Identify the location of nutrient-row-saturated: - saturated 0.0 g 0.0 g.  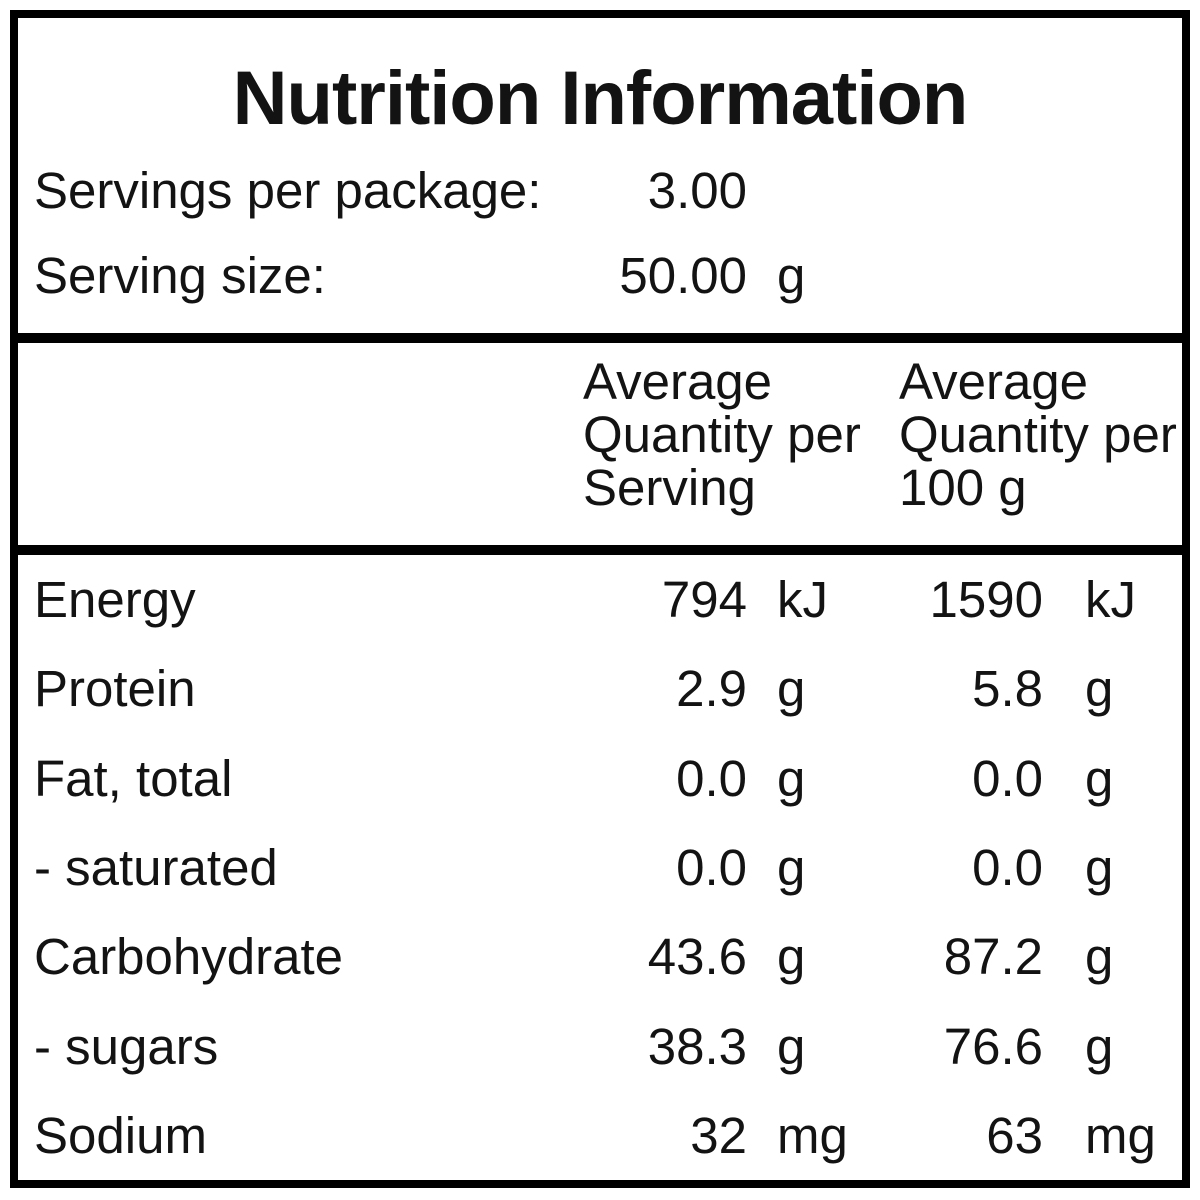
(600, 867).